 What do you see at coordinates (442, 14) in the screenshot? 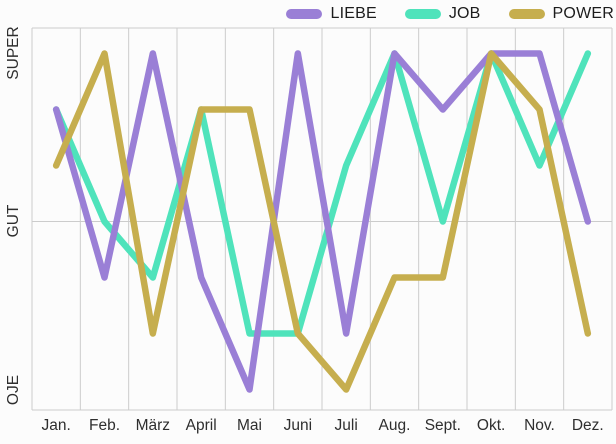
I see `legend-item-job: JOB` at bounding box center [442, 14].